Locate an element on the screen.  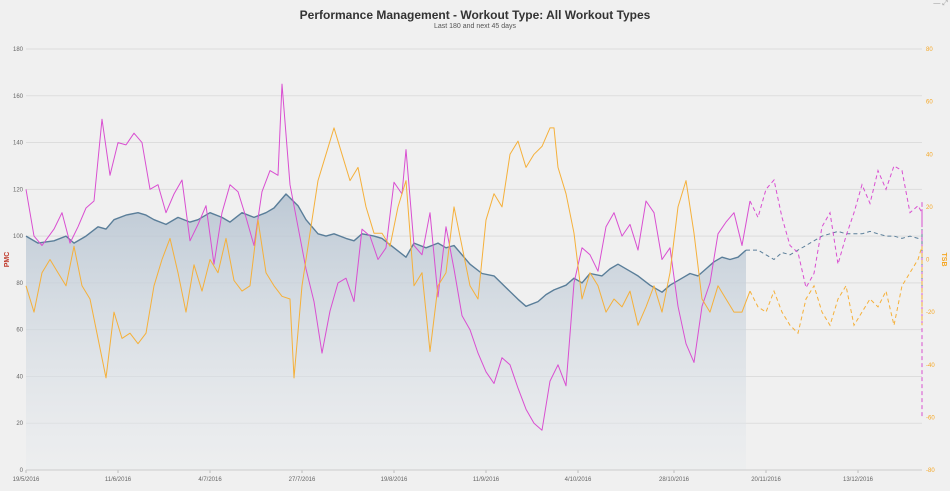
y-left-tick-label: 0 is located at coordinates (22, 471).